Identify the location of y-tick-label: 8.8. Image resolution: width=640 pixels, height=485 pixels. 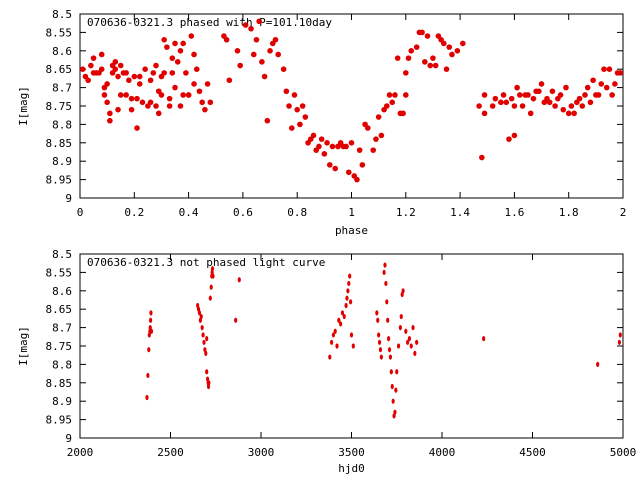
(62, 364).